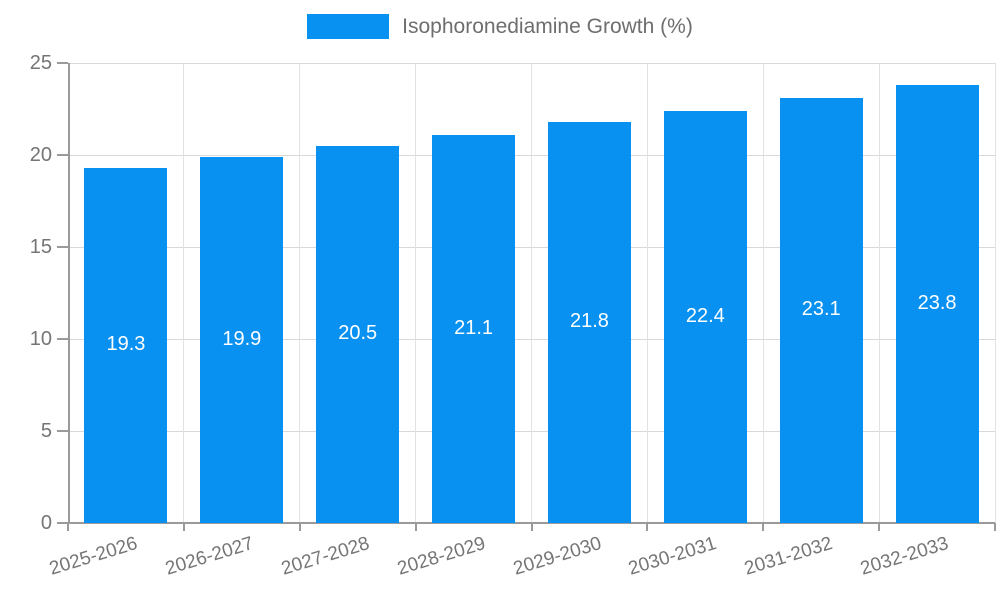  I want to click on bar-value-label: 20.5, so click(358, 333).